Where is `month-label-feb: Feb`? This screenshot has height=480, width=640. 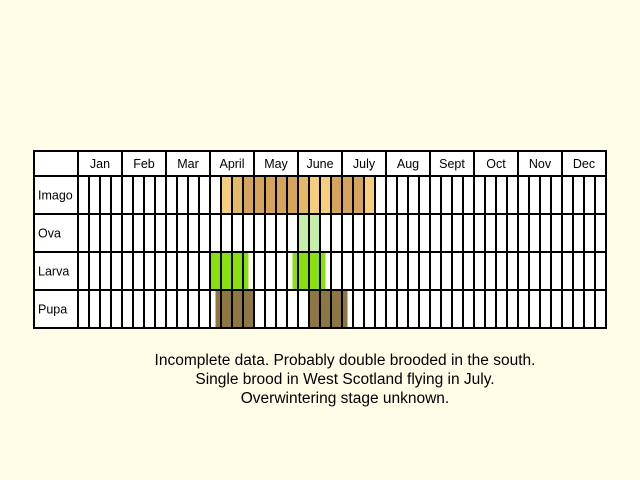
month-label-feb: Feb is located at coordinates (144, 164).